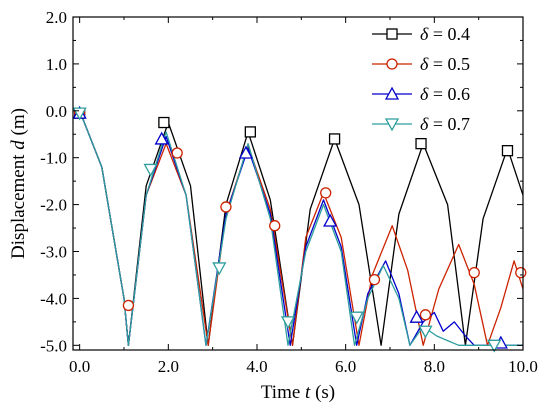 The width and height of the screenshot is (550, 412). I want to click on y-axis-title-text: Displacement, so click(18, 206).